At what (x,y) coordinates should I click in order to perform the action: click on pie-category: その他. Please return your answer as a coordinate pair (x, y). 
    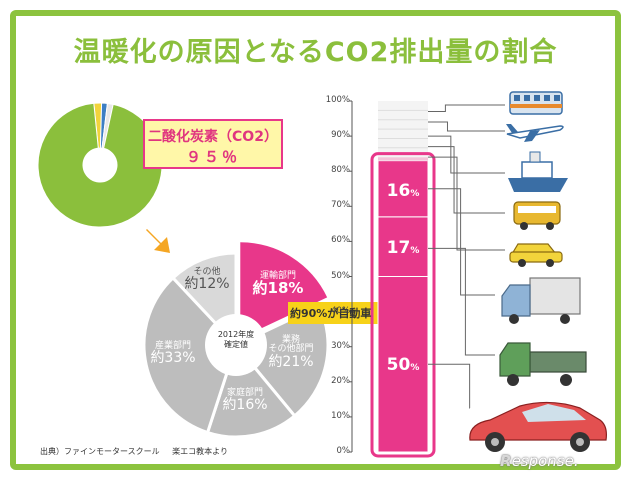
    Looking at the image, I should click on (207, 272).